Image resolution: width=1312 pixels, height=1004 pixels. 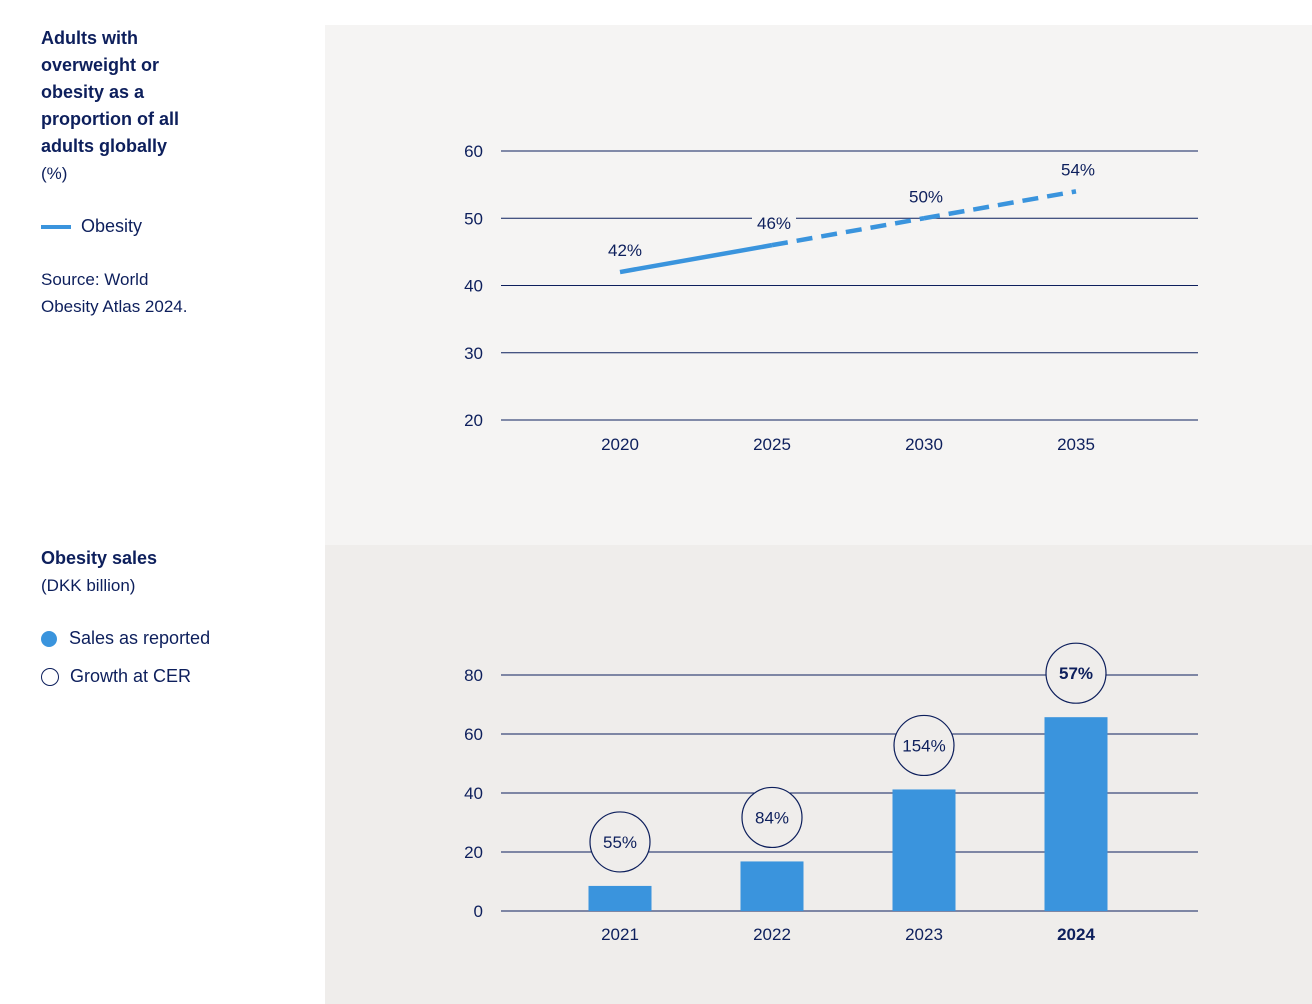 What do you see at coordinates (88, 585) in the screenshot?
I see `bottom-chart-unit: (DKK billion)` at bounding box center [88, 585].